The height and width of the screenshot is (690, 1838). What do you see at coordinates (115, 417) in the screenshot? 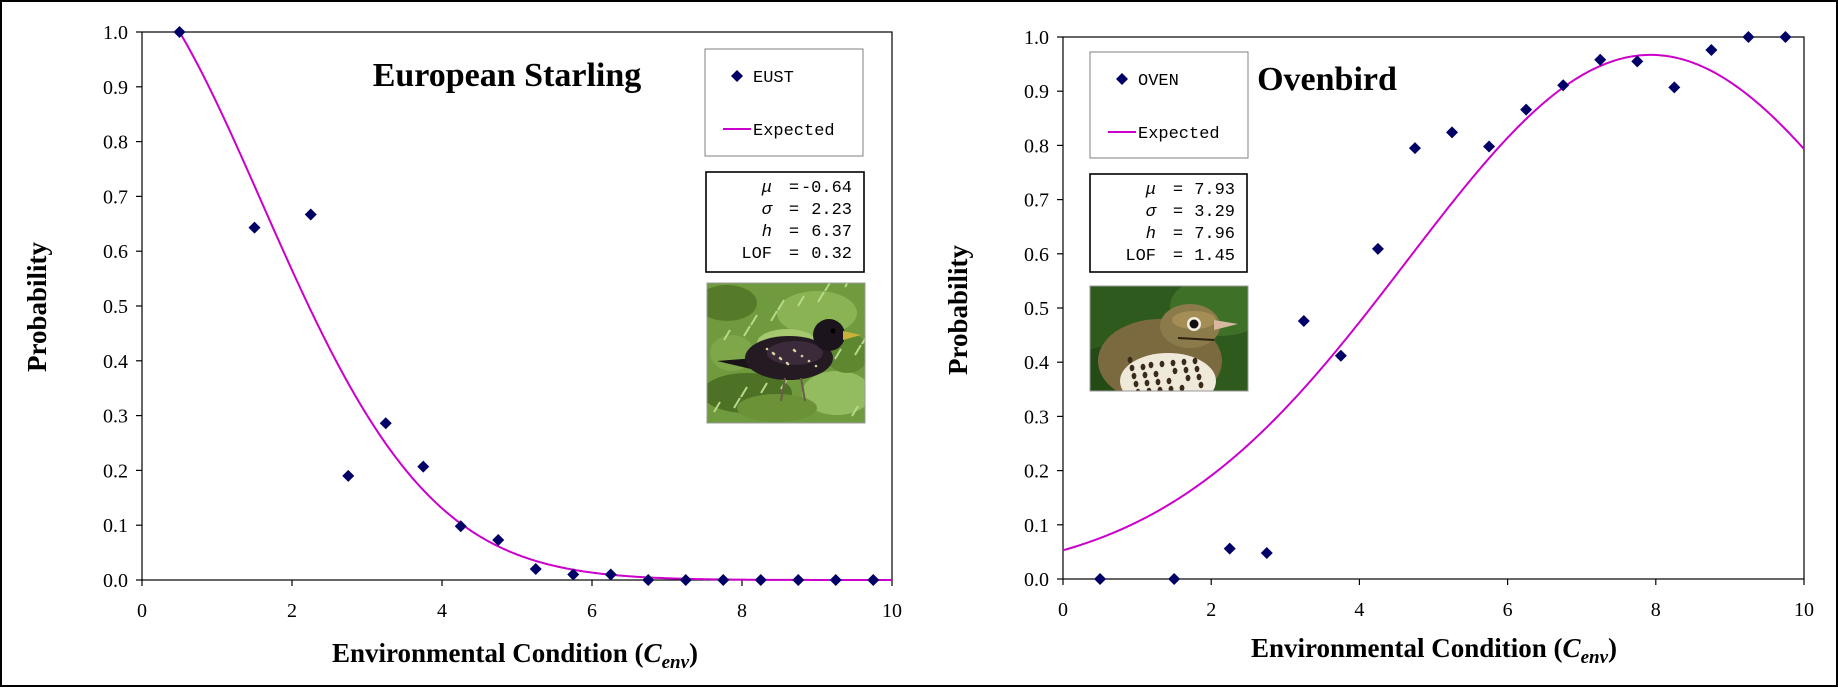
I see `y-tick-label: 0.3` at bounding box center [115, 417].